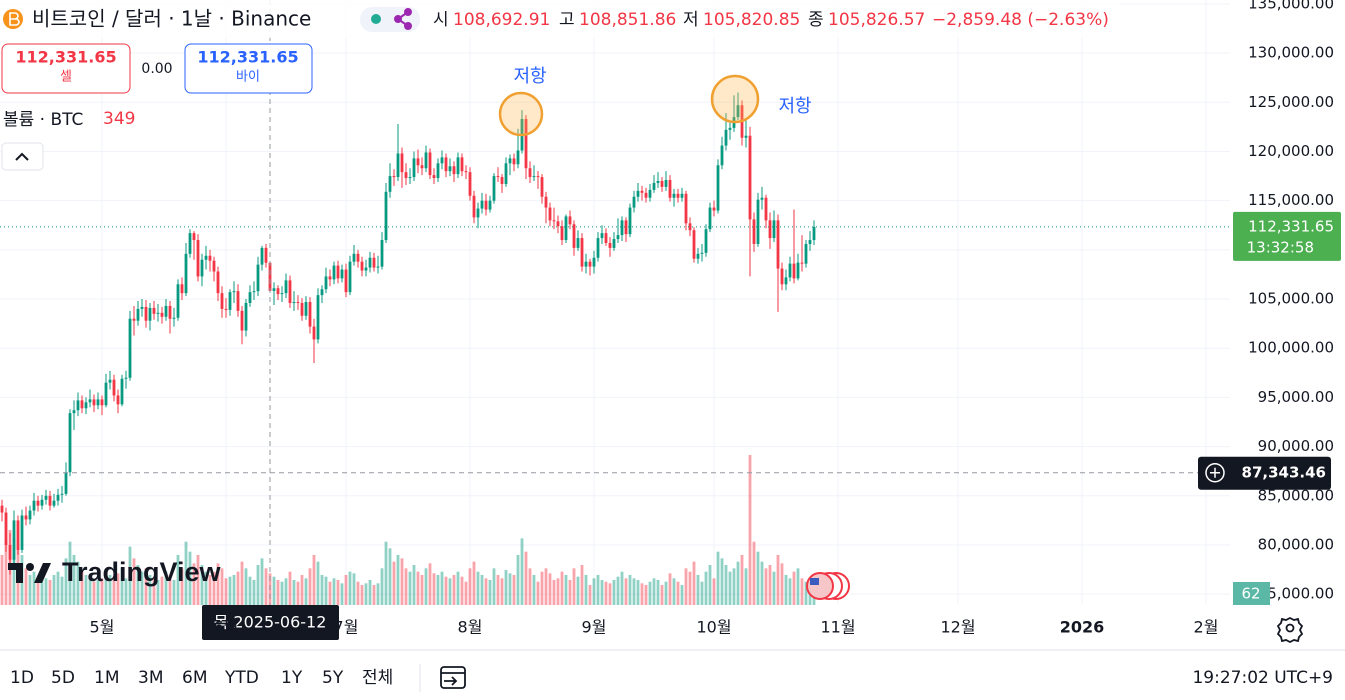 The height and width of the screenshot is (700, 1345). What do you see at coordinates (453, 677) in the screenshot?
I see `calendar-icon` at bounding box center [453, 677].